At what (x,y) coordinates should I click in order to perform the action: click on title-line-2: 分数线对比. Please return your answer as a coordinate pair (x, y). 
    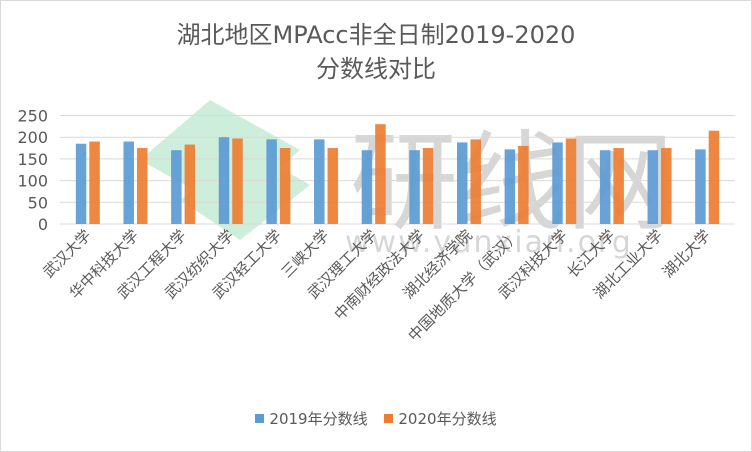
    Looking at the image, I should click on (376, 69).